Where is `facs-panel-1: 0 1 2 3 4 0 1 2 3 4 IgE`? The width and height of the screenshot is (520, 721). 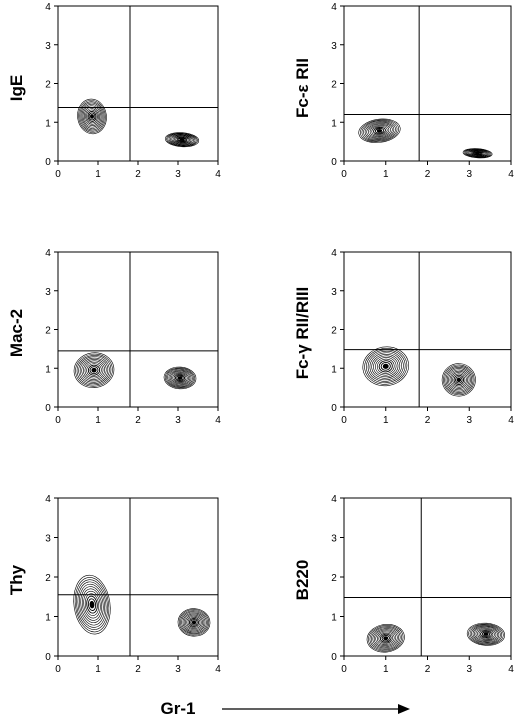 facs-panel-1: 0 1 2 3 4 0 1 2 3 4 IgE is located at coordinates (114, 91).